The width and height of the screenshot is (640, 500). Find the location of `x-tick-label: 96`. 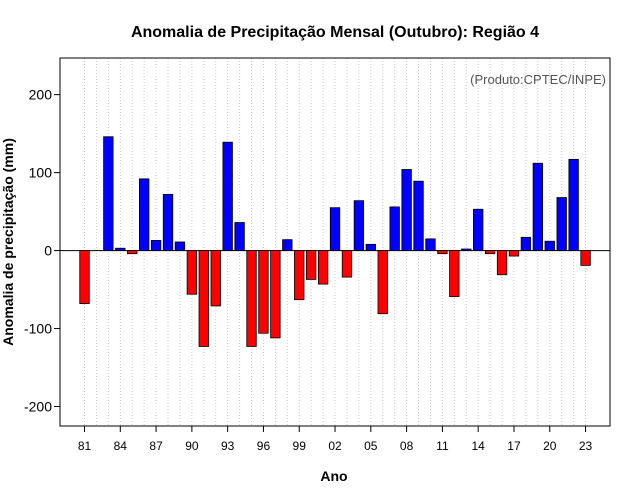

x-tick-label: 96 is located at coordinates (264, 446).